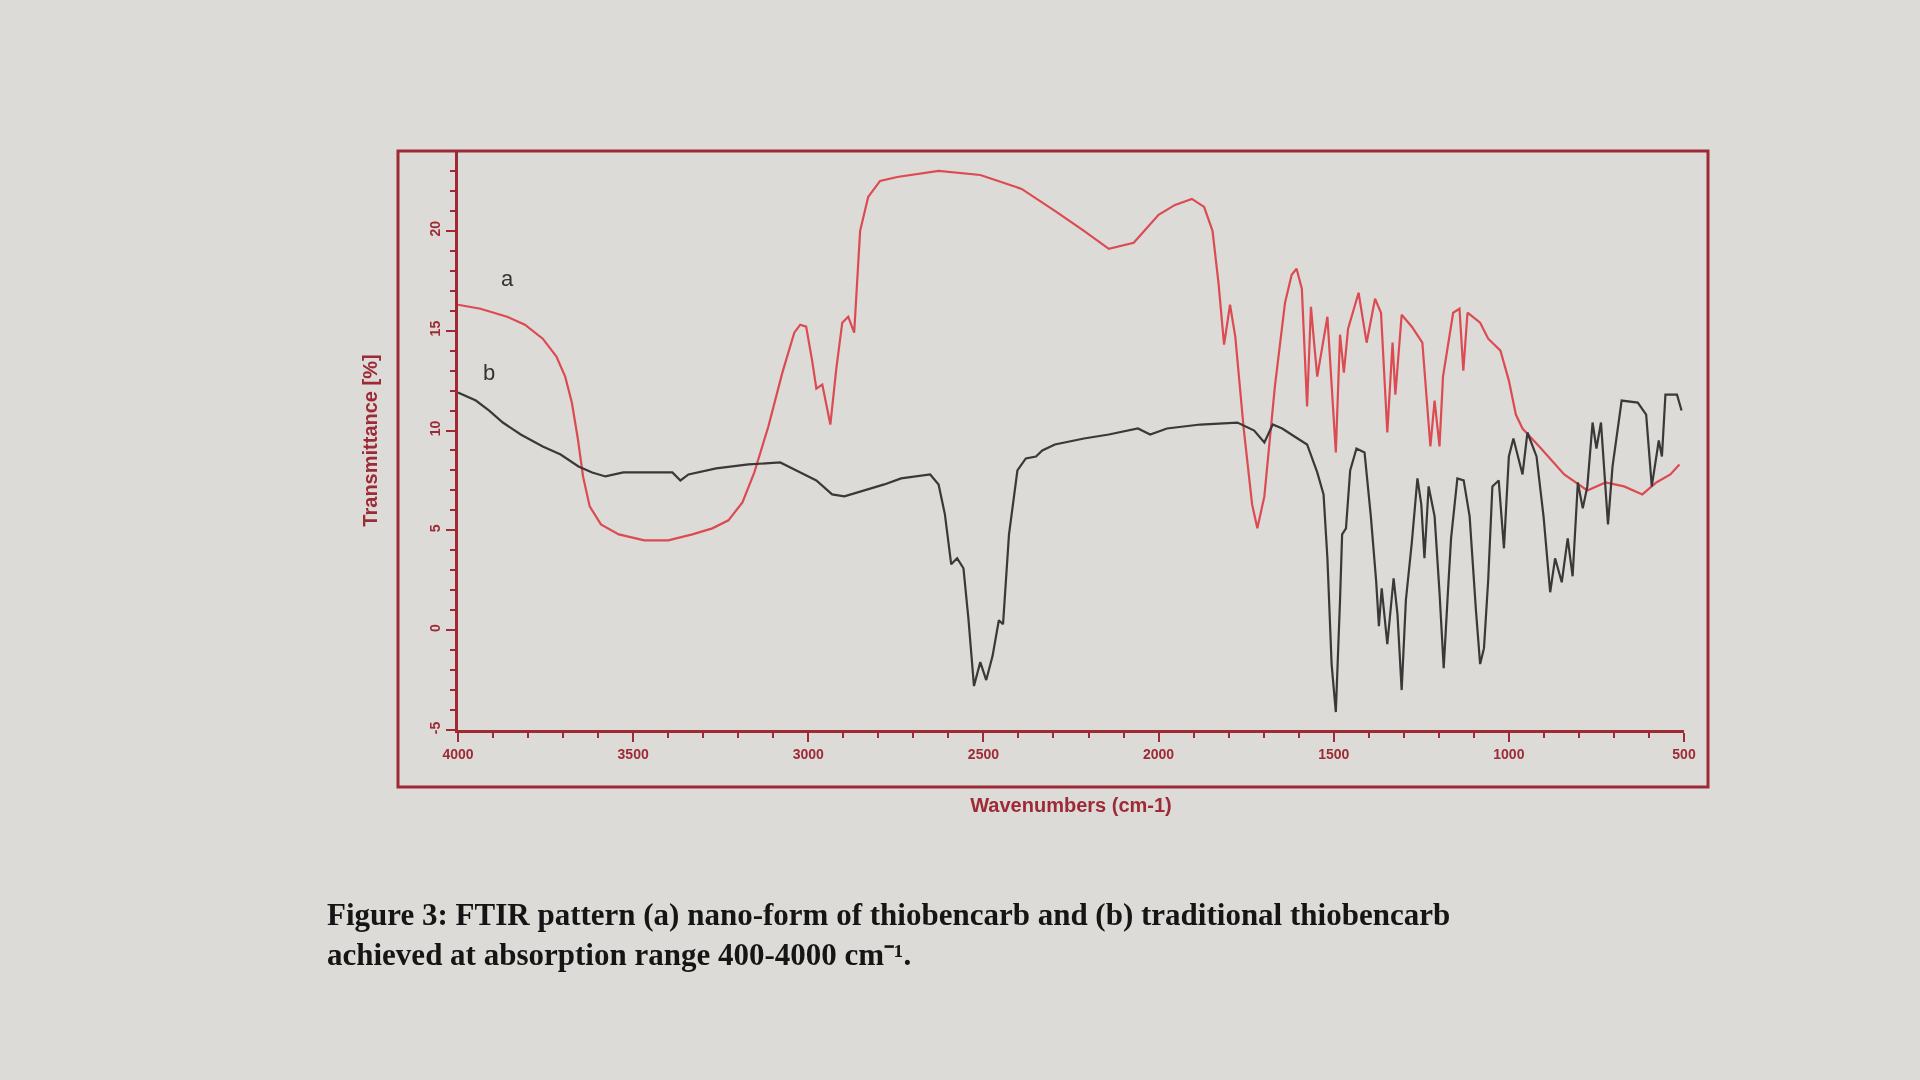 The width and height of the screenshot is (1920, 1080). Describe the element at coordinates (507, 278) in the screenshot. I see `series-label: a` at that location.